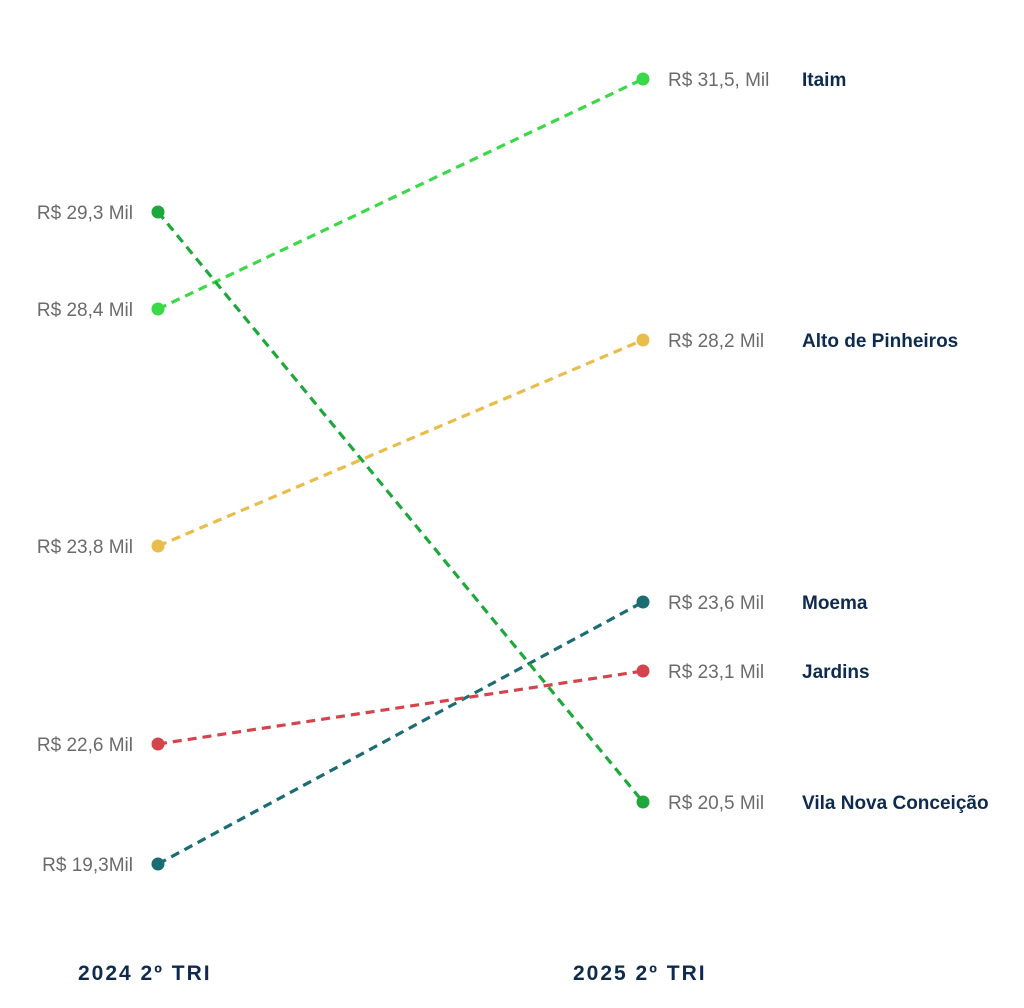 The image size is (1024, 1008). What do you see at coordinates (716, 603) in the screenshot?
I see `value-label-2025-moema: R$ 23,6 Mil` at bounding box center [716, 603].